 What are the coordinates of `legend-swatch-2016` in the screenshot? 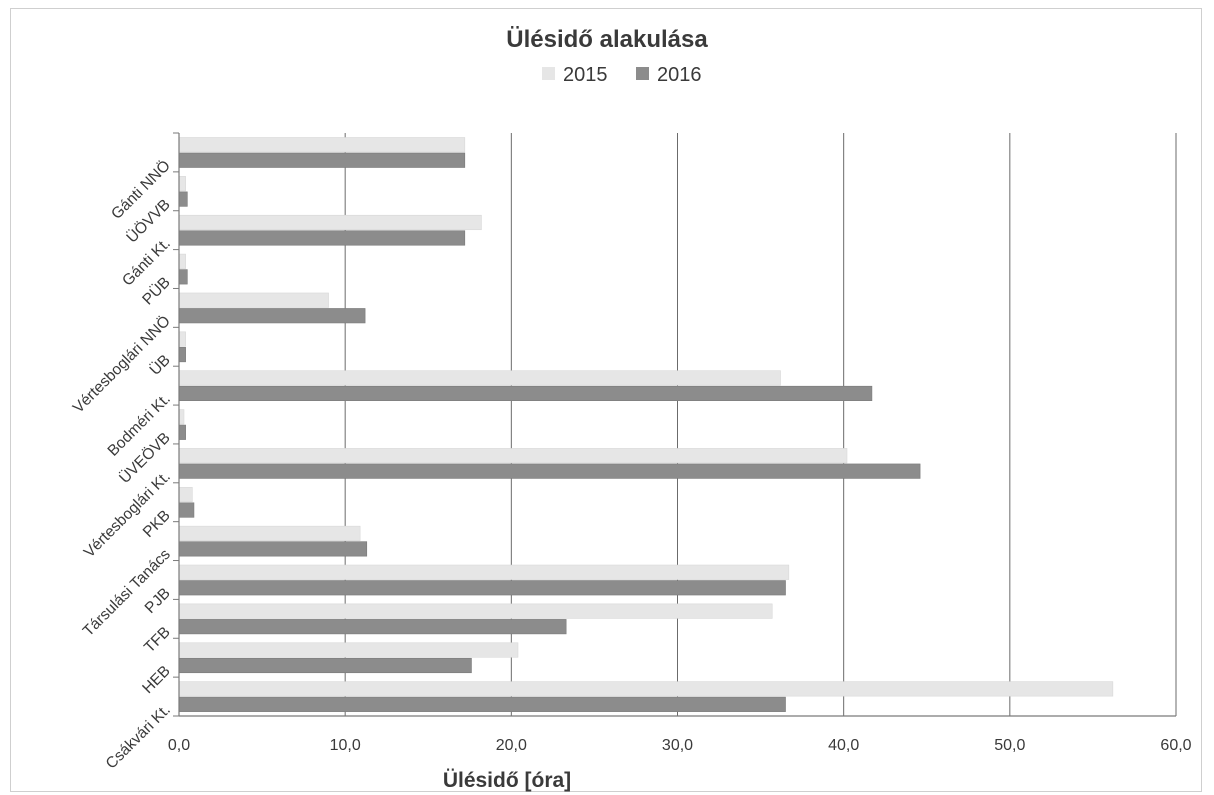 It's located at (642, 73).